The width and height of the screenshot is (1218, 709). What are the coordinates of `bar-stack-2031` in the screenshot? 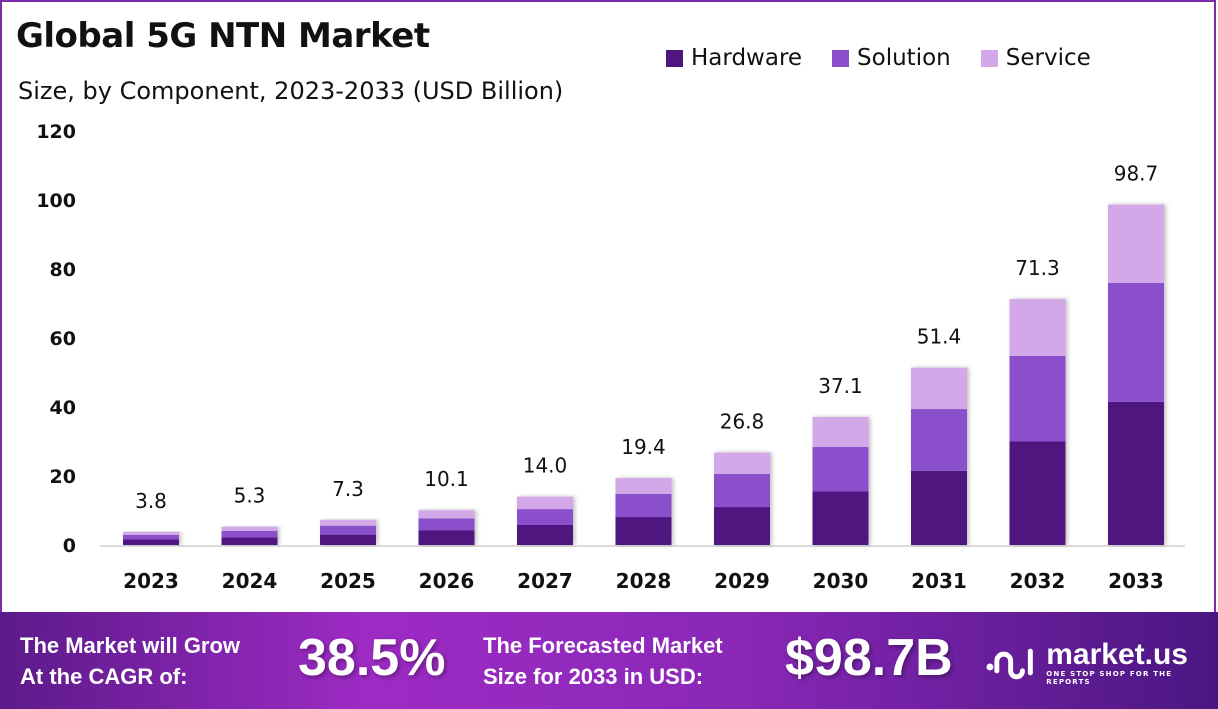 It's located at (939, 456).